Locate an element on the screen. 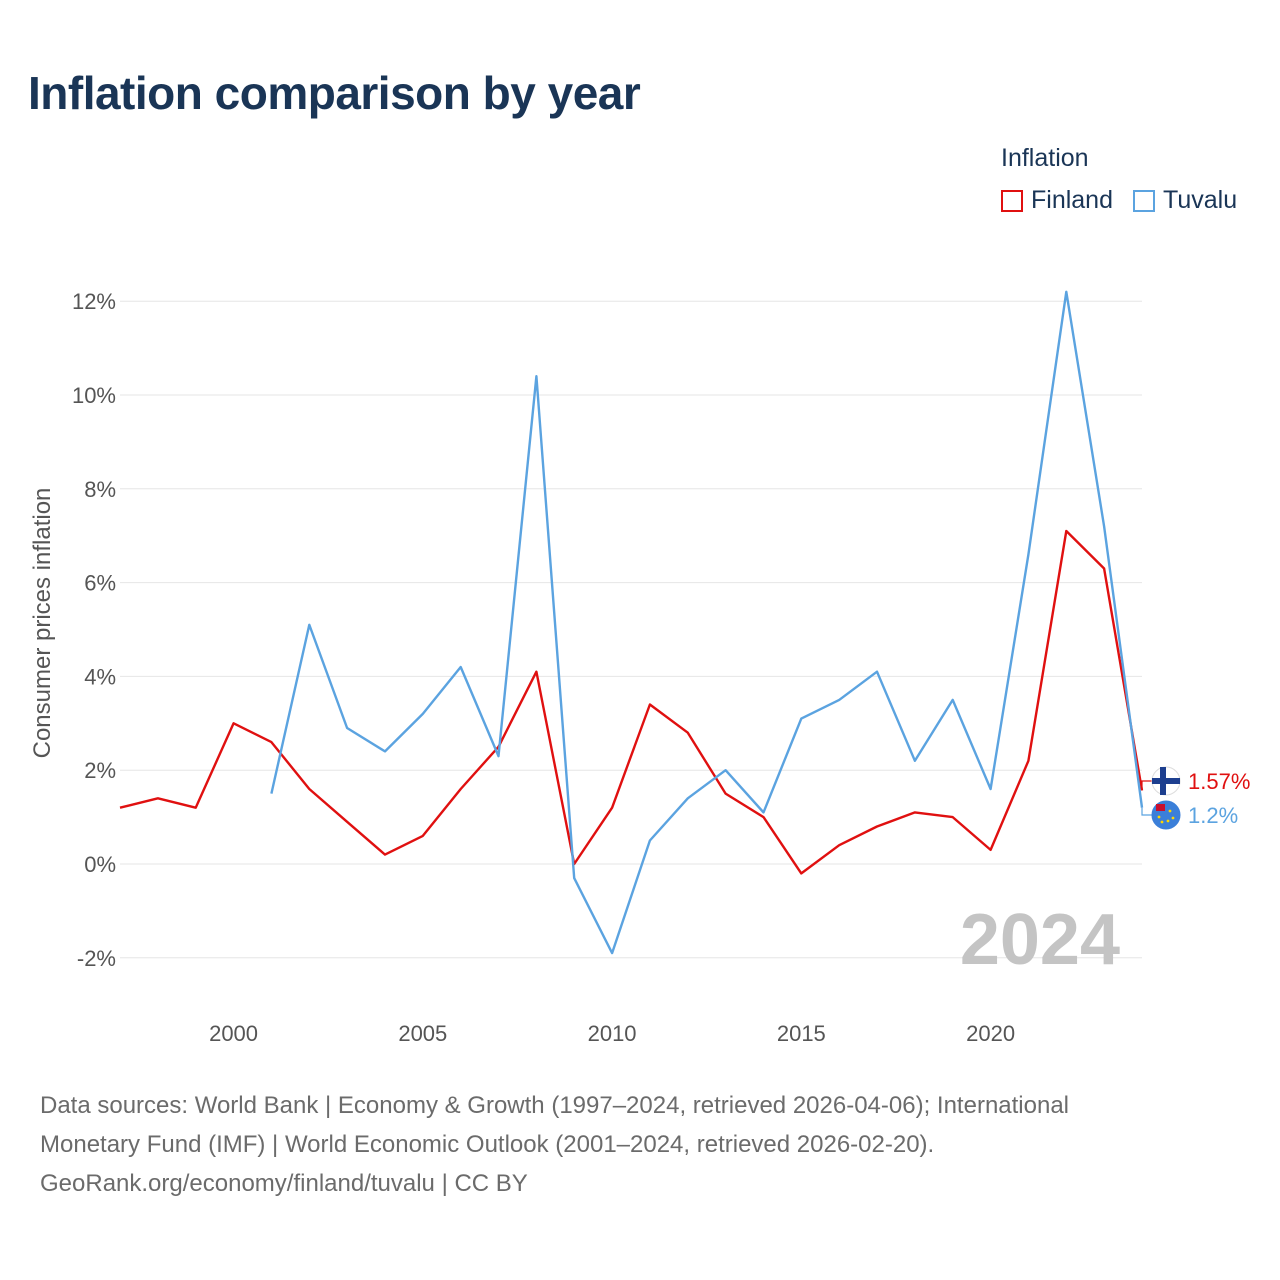 This screenshot has height=1280, width=1280. x-tick-label: 2020 is located at coordinates (990, 1033).